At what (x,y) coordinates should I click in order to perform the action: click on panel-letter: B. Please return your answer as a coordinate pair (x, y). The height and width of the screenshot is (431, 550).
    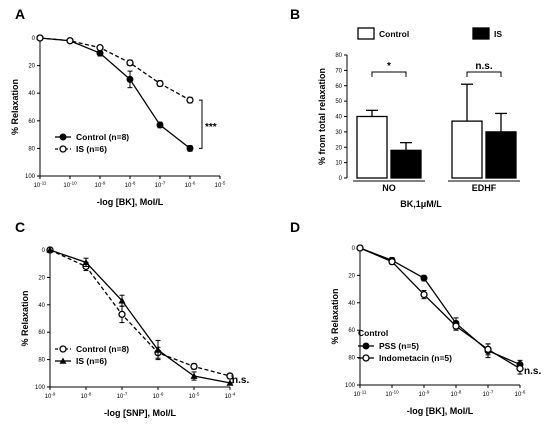
    Looking at the image, I should click on (295, 14).